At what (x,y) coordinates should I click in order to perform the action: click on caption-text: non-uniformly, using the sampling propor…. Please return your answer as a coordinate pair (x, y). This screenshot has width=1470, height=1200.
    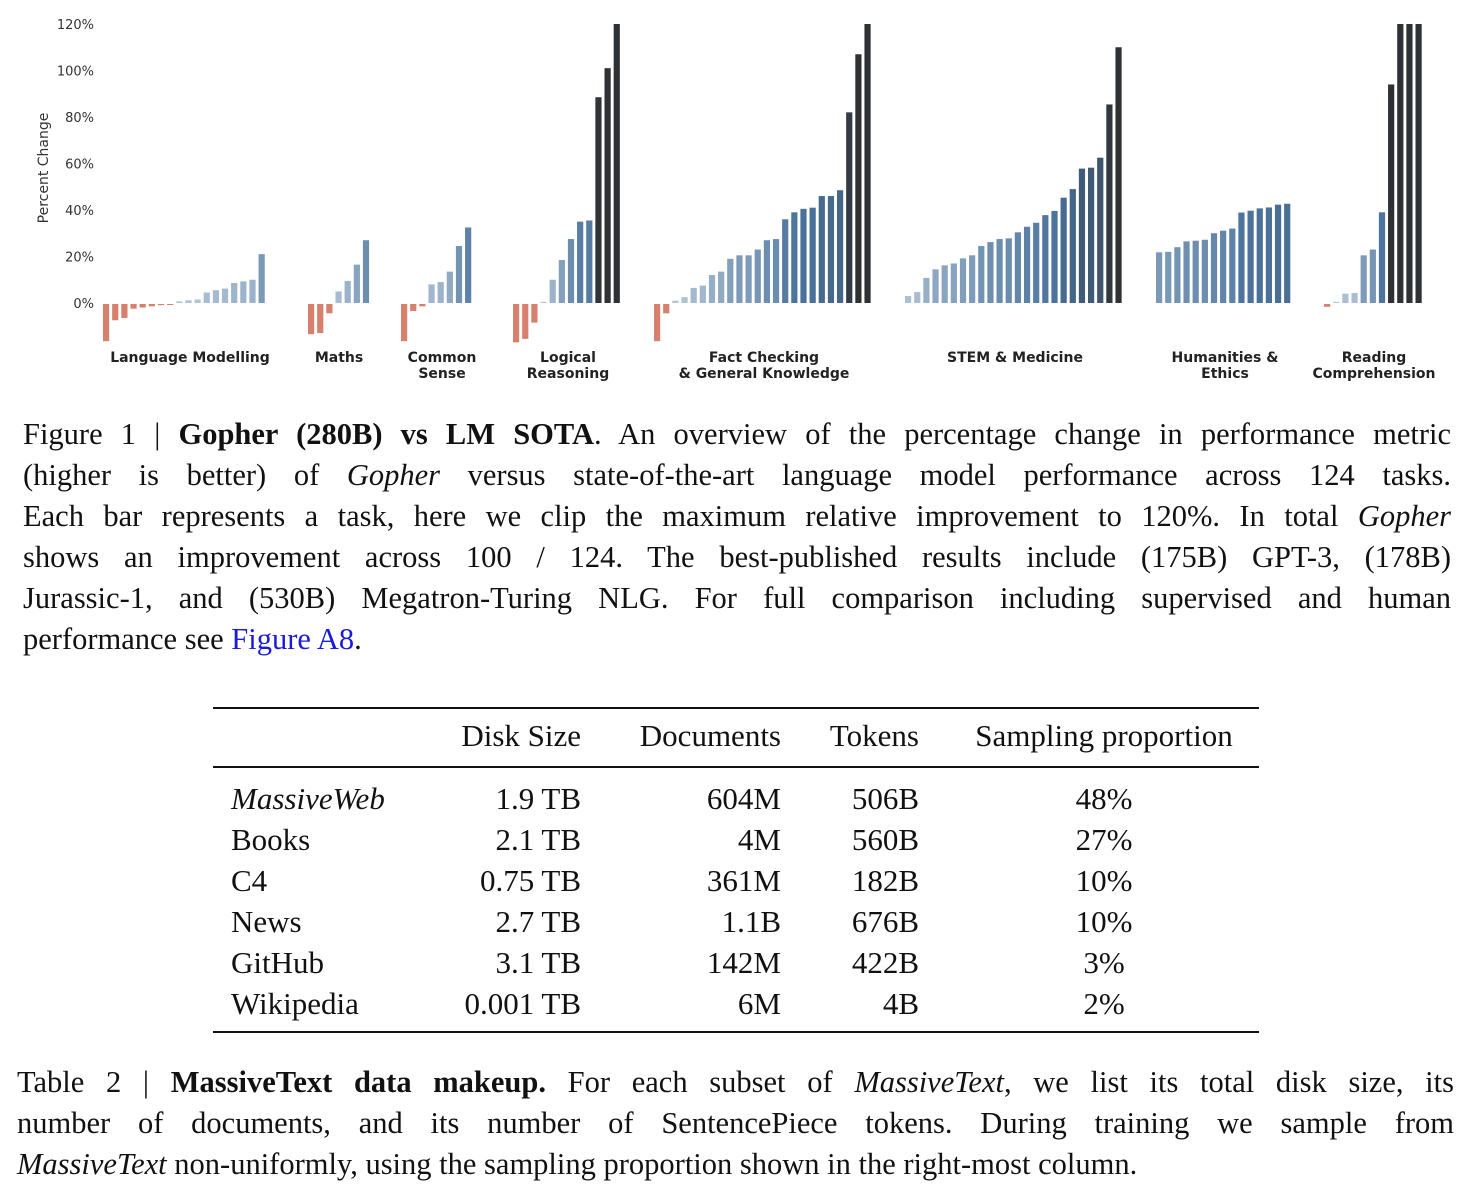
    Looking at the image, I should click on (652, 1164).